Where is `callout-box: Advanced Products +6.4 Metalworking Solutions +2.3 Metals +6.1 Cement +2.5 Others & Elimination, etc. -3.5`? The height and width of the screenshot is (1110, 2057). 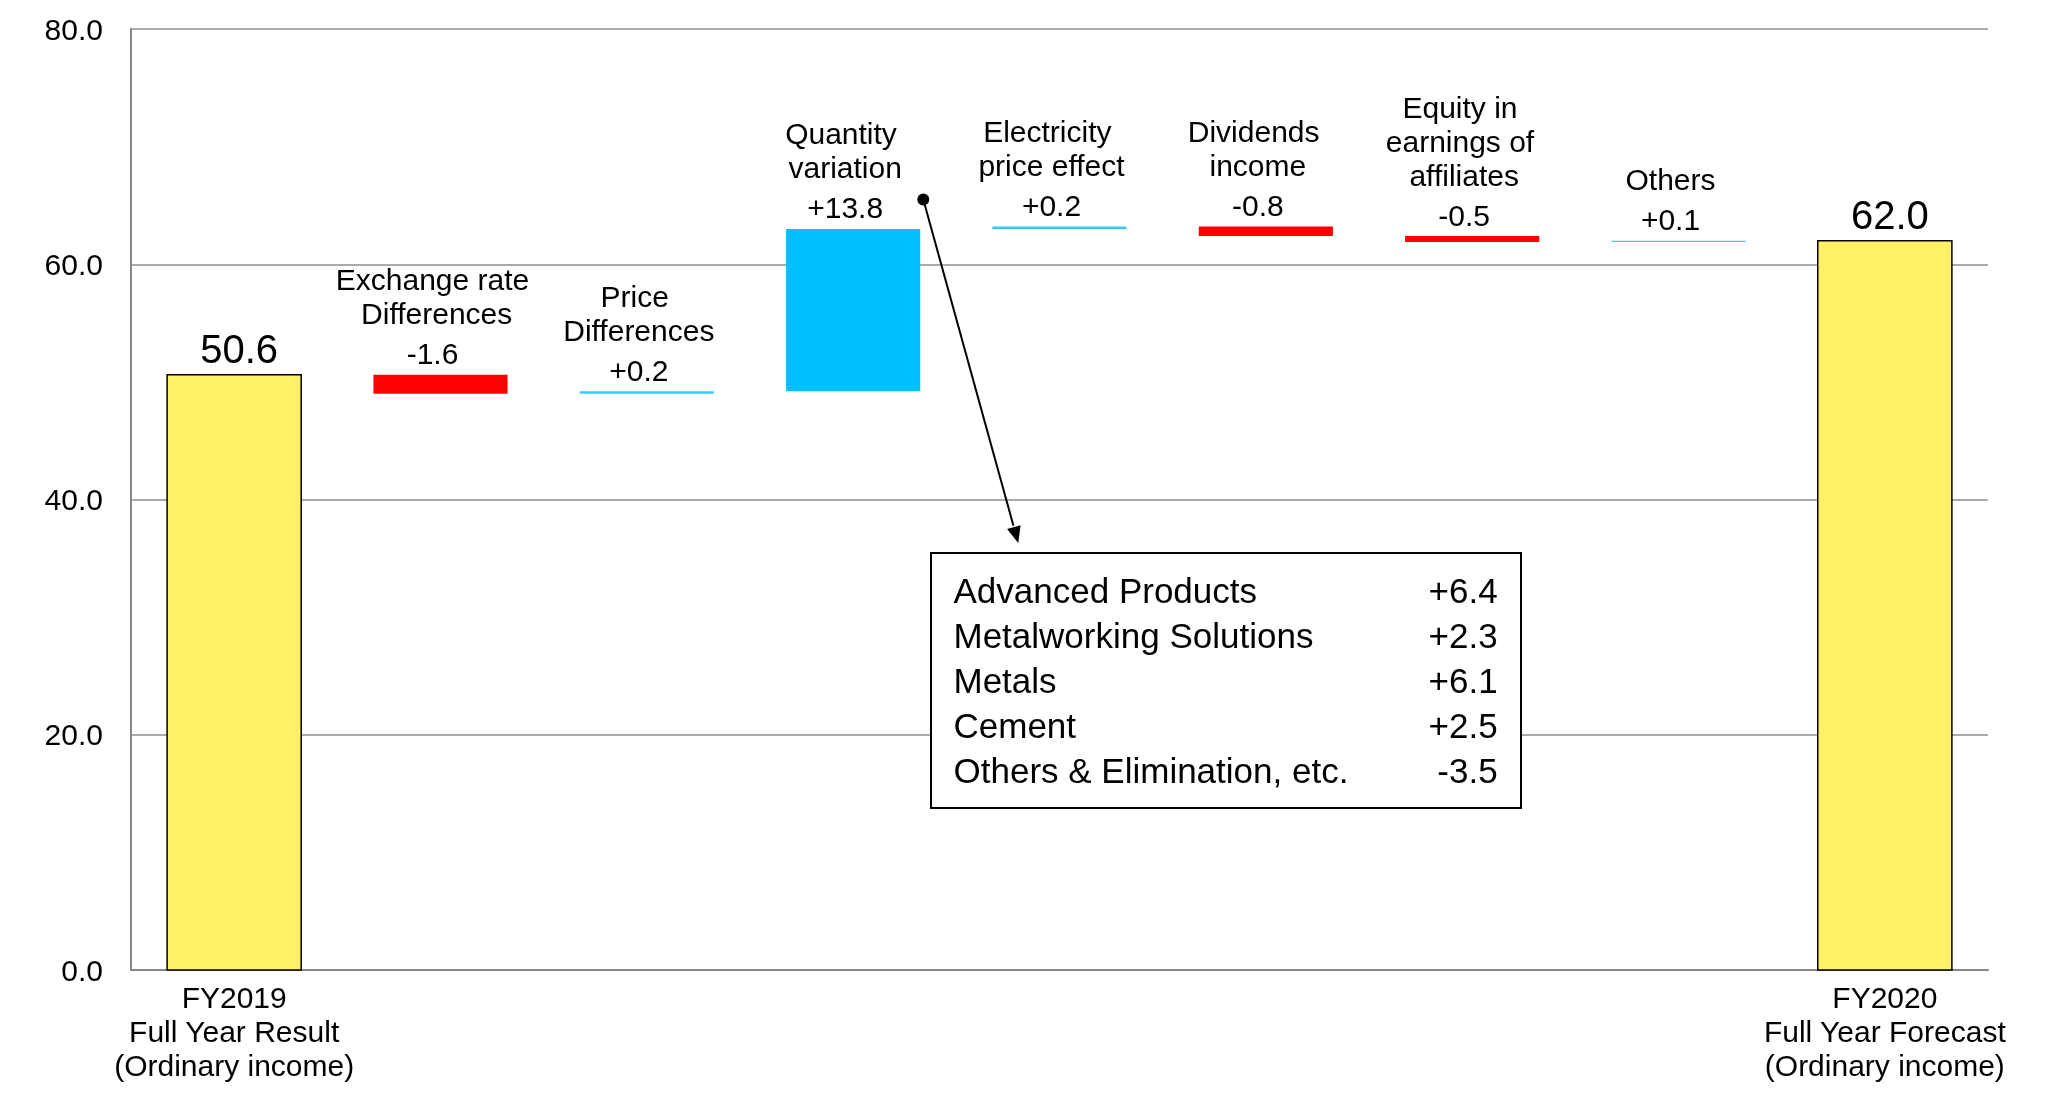
callout-box: Advanced Products +6.4 Metalworking Solutions +2.3 Metals +6.1 Cement +2.5 Others & Elimination, etc. -3.5 is located at coordinates (1225, 681).